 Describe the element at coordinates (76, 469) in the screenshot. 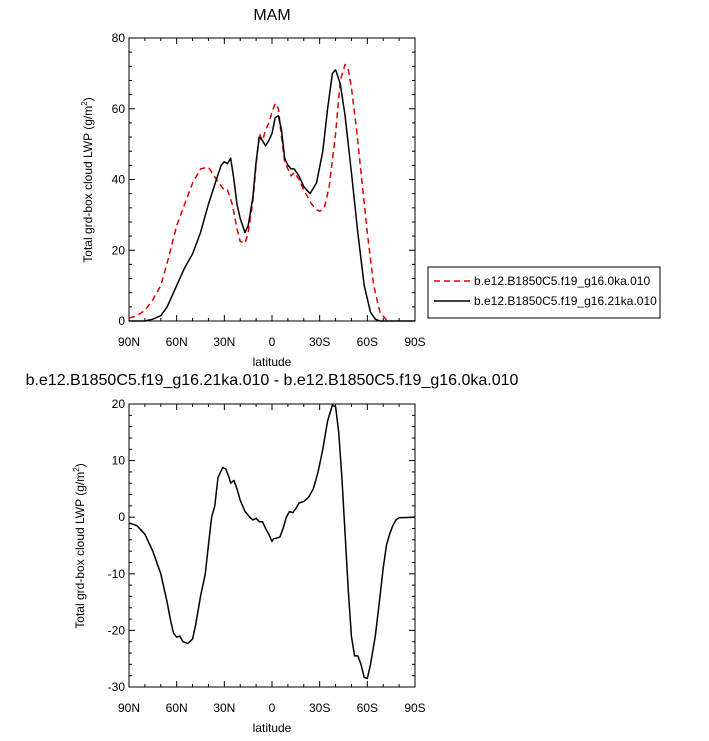

I see `bottom-ylabel-sup: 2` at that location.